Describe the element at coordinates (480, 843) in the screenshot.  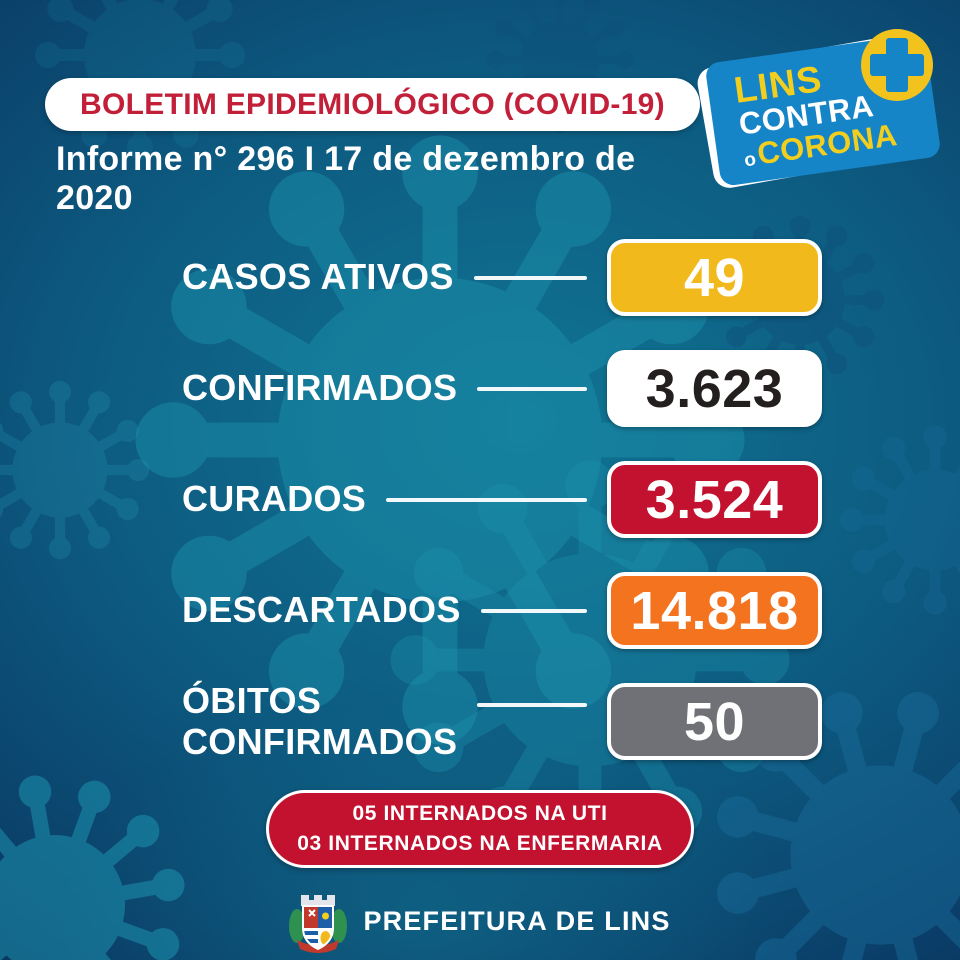
I see `hospitalized-enfermaria: 03 INTERNADOS NA ENFERMARIA` at that location.